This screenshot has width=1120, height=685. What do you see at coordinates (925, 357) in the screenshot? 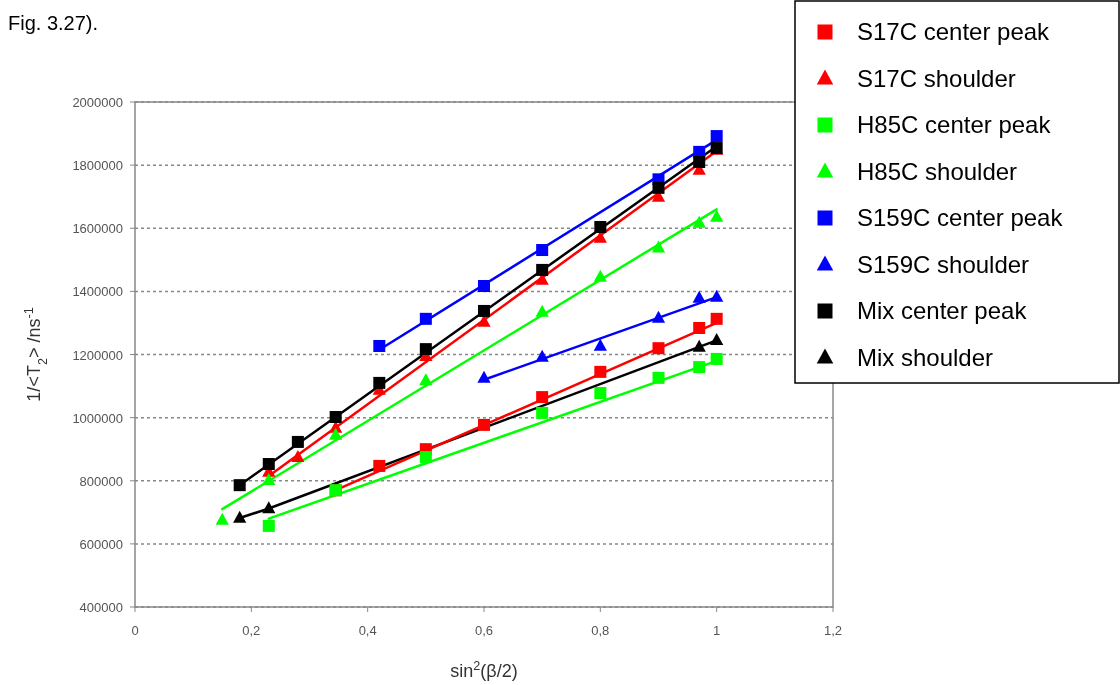
I see `legend-label: Mix shoulder` at bounding box center [925, 357].